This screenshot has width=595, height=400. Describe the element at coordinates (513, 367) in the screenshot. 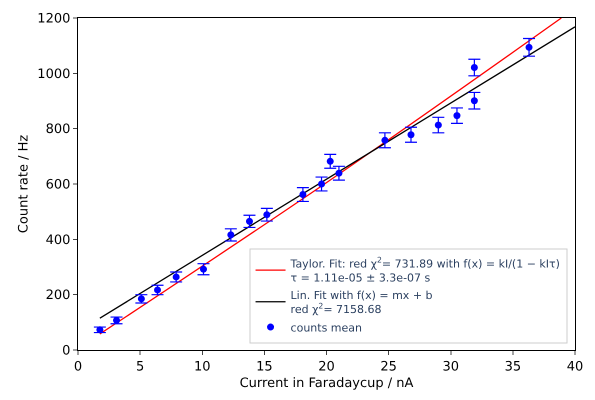

I see `x-tick-label: 35` at that location.